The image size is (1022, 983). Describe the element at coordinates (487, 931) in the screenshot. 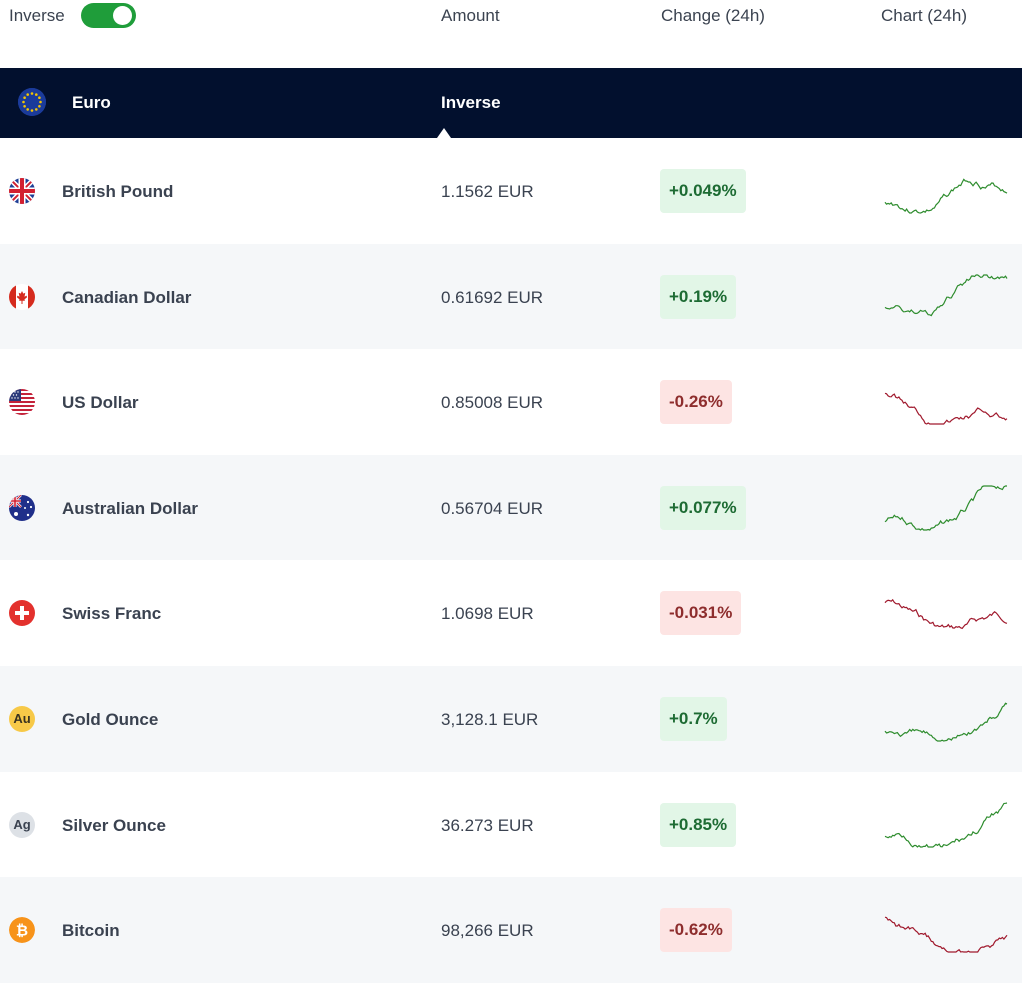

I see `currency-amount: 98,266 EUR` at that location.